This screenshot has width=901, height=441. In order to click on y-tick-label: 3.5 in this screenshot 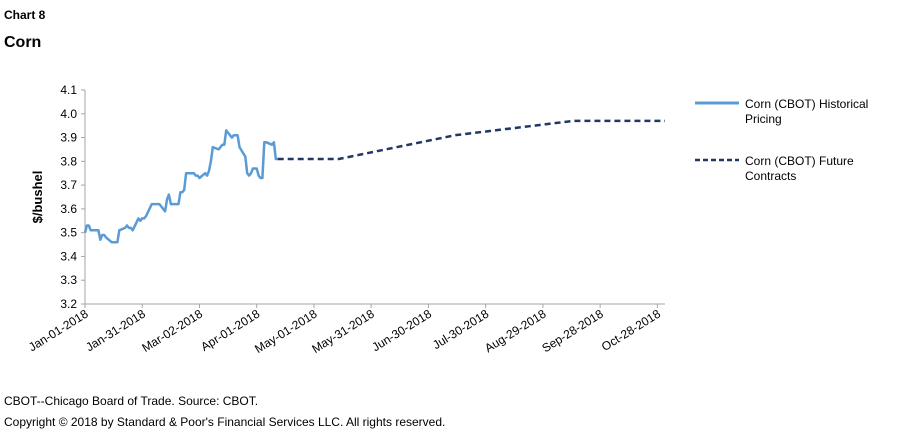, I will do `click(68, 233)`.